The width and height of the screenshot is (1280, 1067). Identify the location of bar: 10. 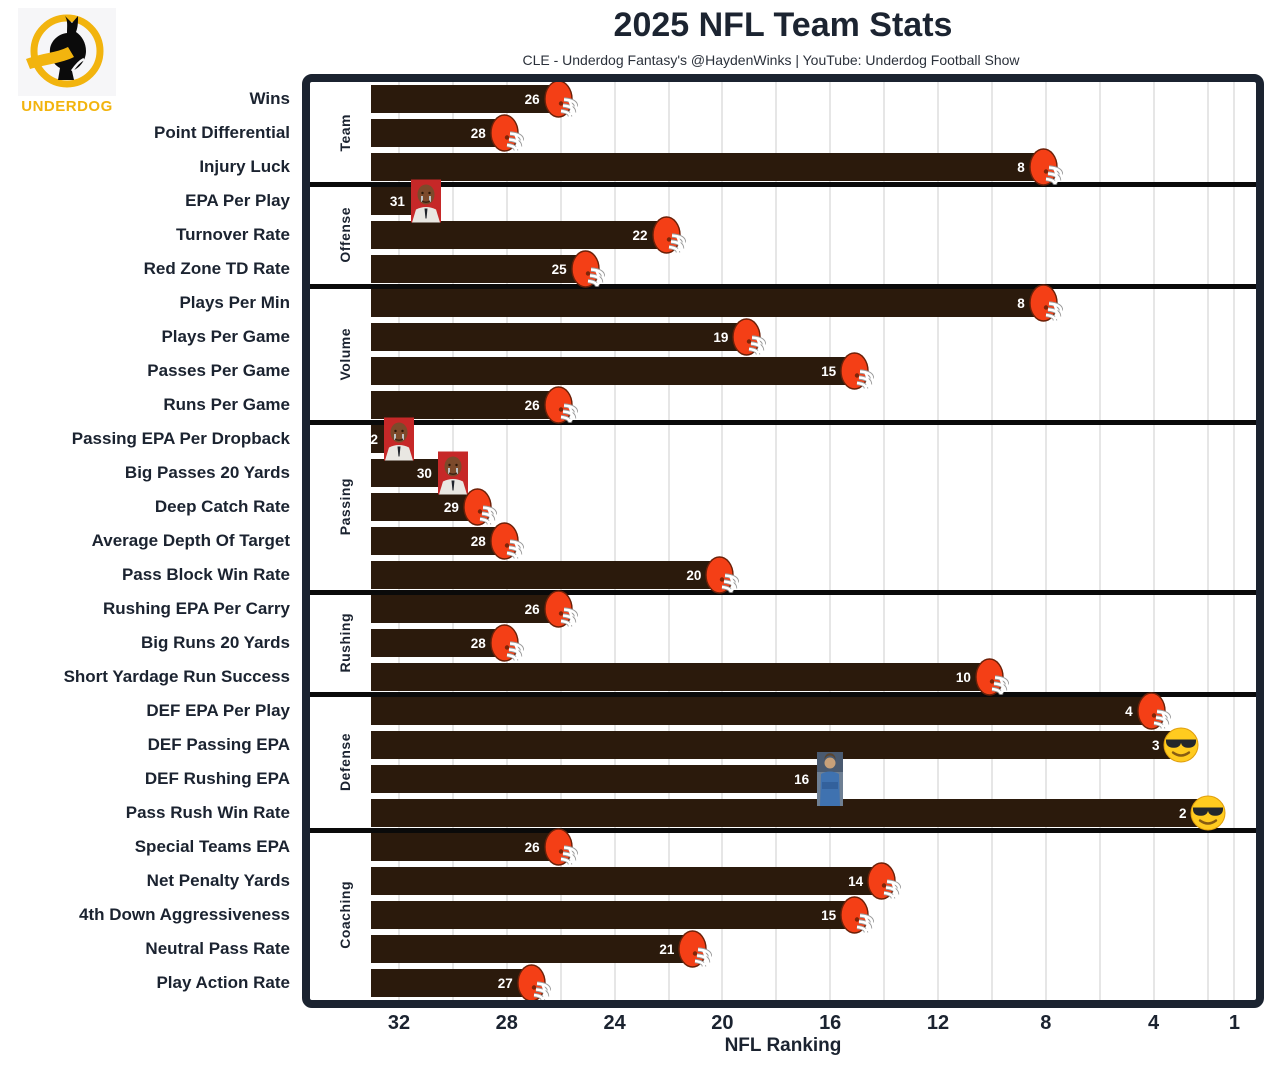
(681, 677).